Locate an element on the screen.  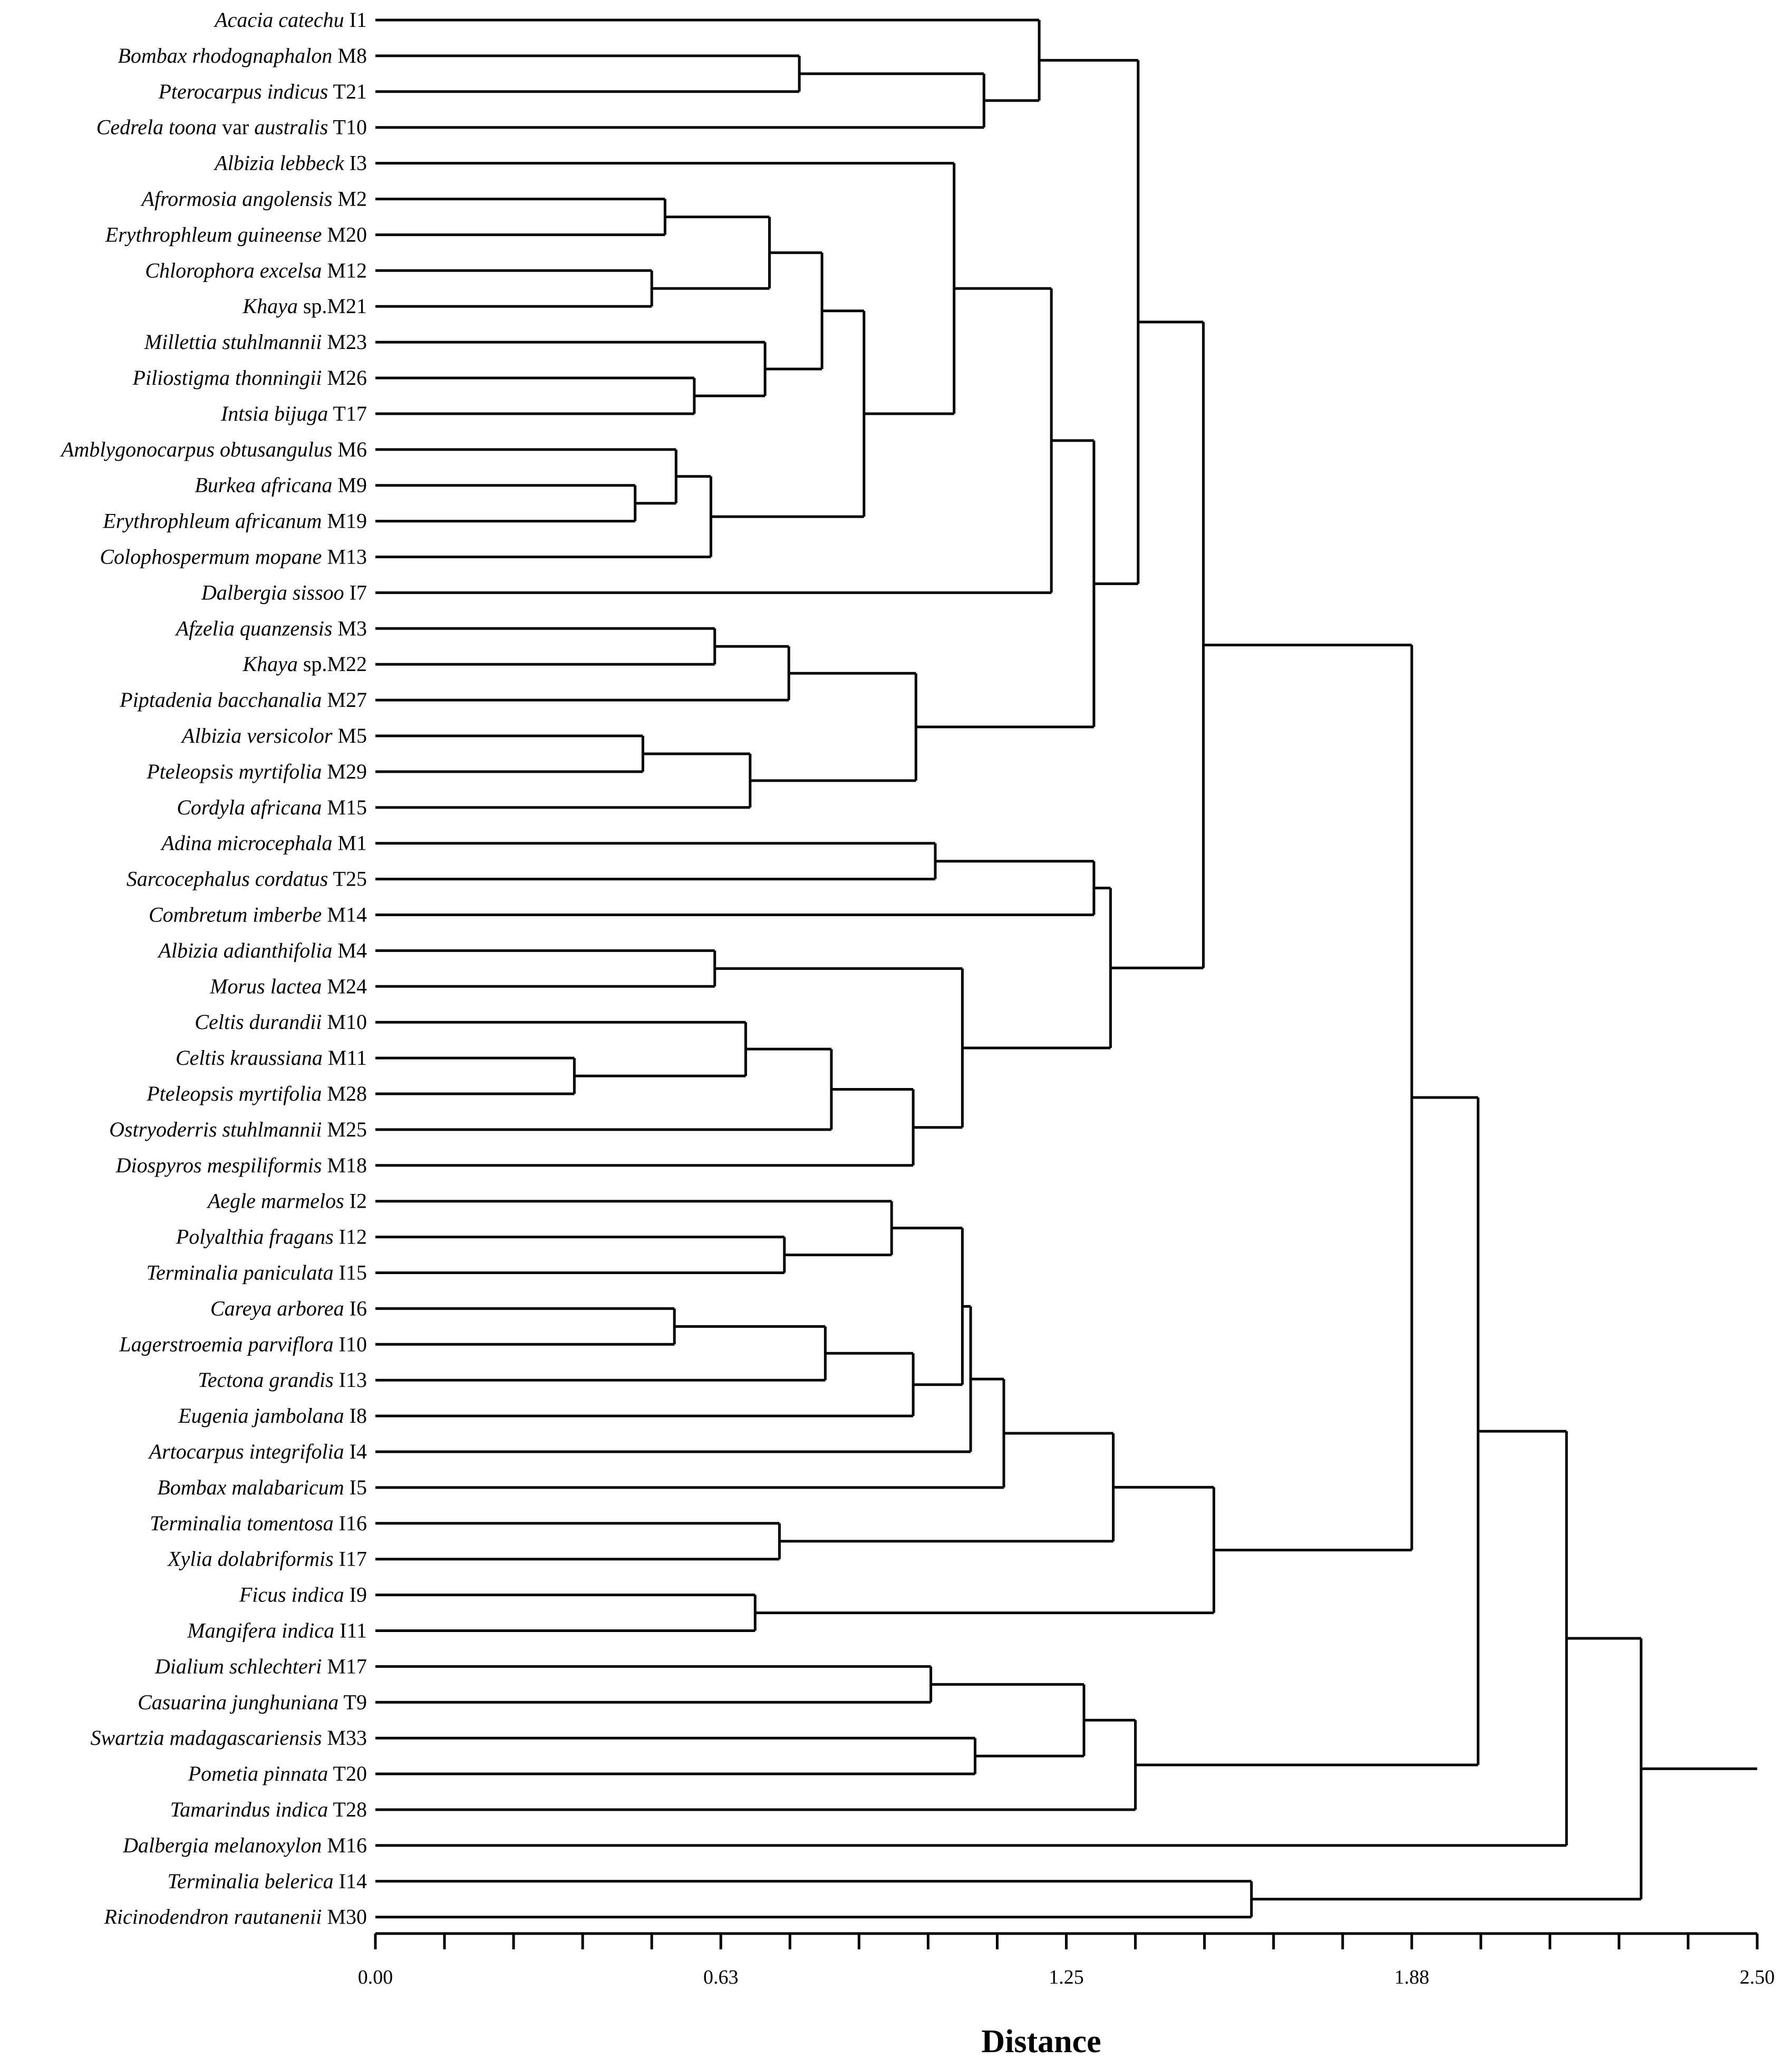
x-tick-label: 1.88 is located at coordinates (1412, 1977).